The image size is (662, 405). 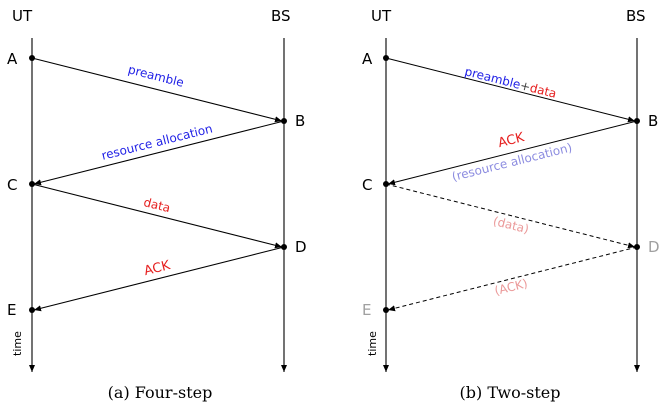 I want to click on optional-ack-arrow, so click(x=512, y=279).